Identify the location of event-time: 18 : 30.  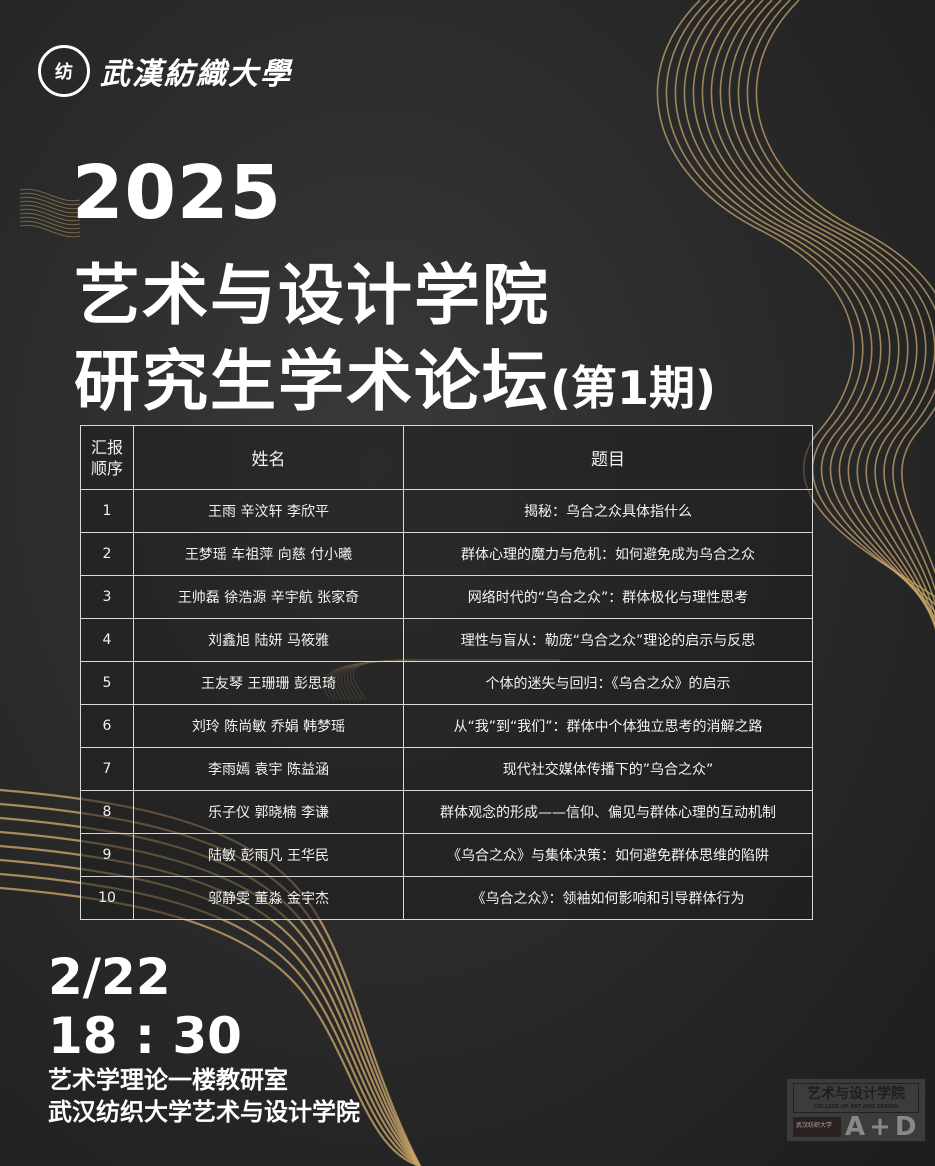
(145, 1036).